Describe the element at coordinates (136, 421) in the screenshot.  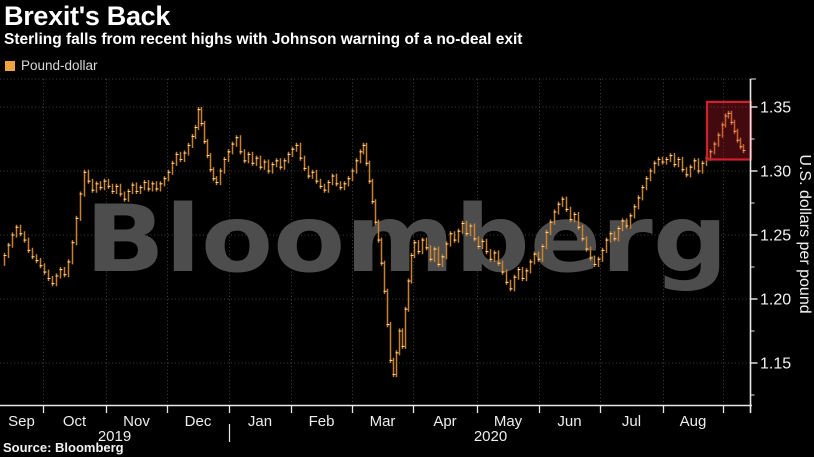
I see `x-axis-month-label: Nov` at that location.